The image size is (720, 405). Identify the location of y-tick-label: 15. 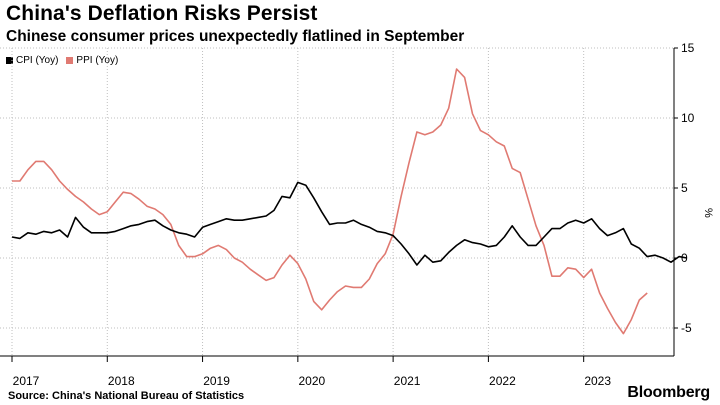
(688, 48).